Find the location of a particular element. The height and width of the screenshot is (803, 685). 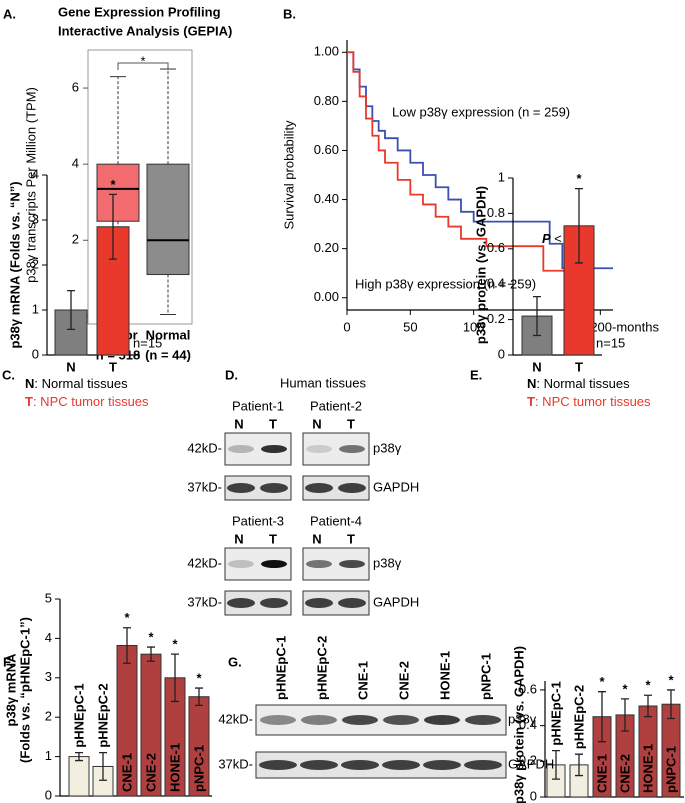

x-tick-label: 0 is located at coordinates (346, 326).